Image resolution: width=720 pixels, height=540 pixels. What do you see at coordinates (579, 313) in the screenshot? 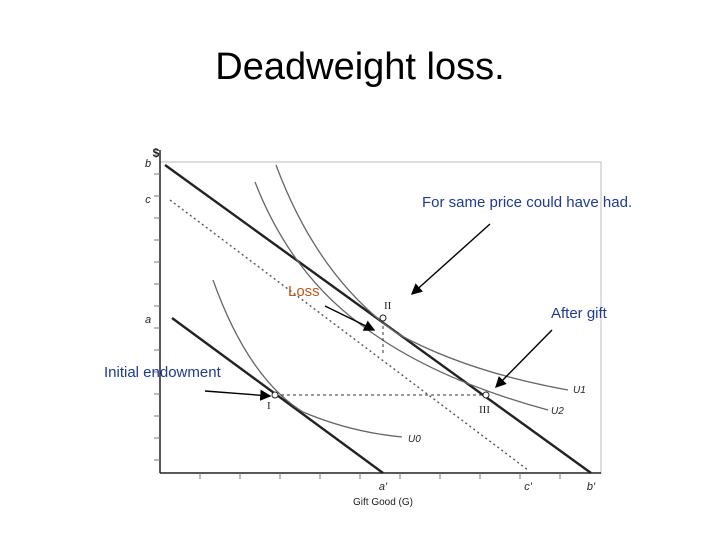
I see `annotation-after-gift: After gift` at bounding box center [579, 313].